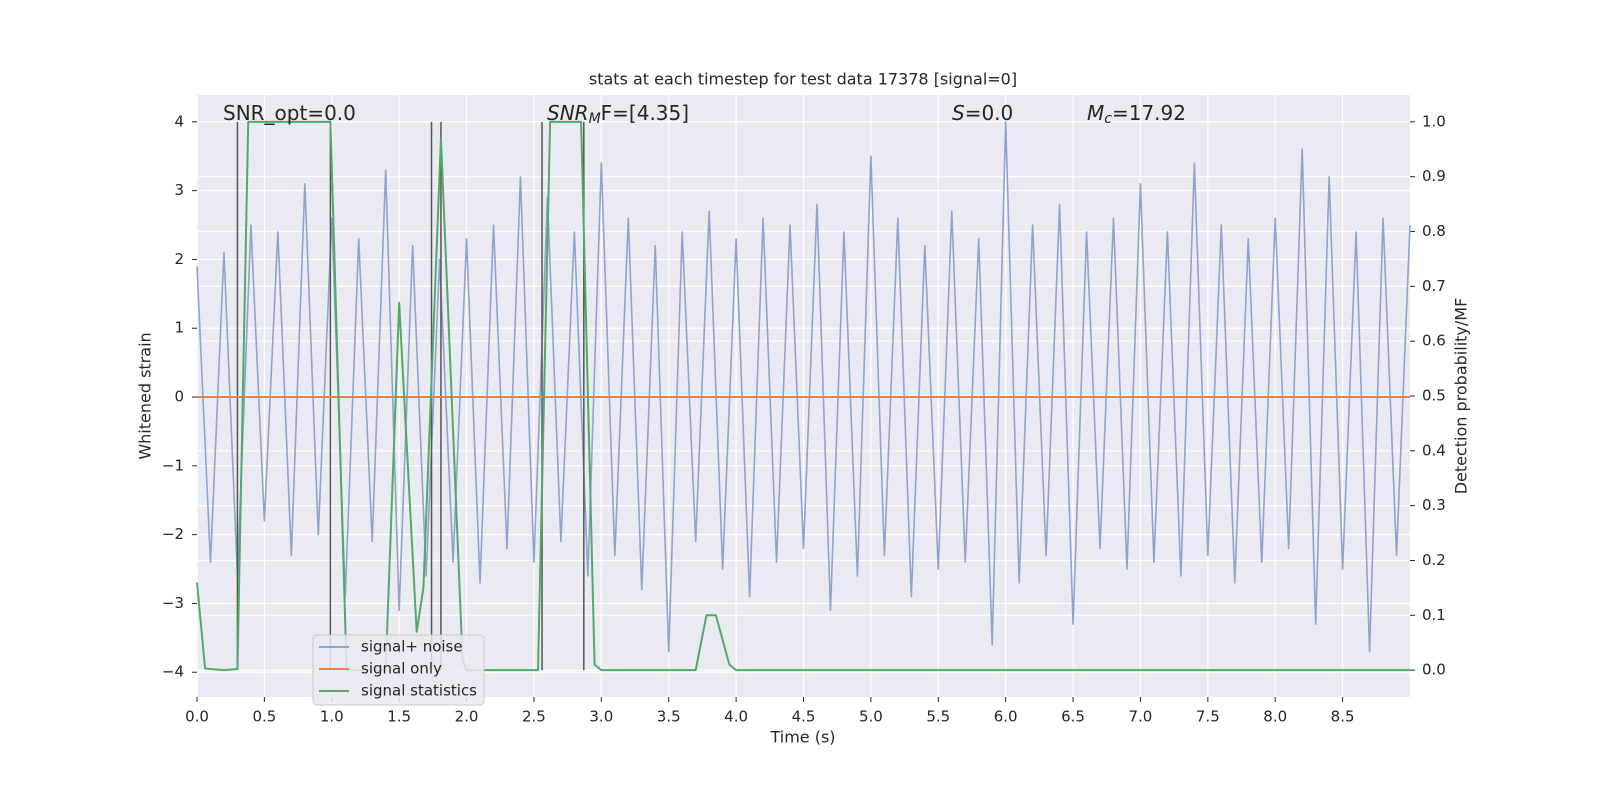  Describe the element at coordinates (958, 113) in the screenshot. I see `annotation-symbol: S` at that location.